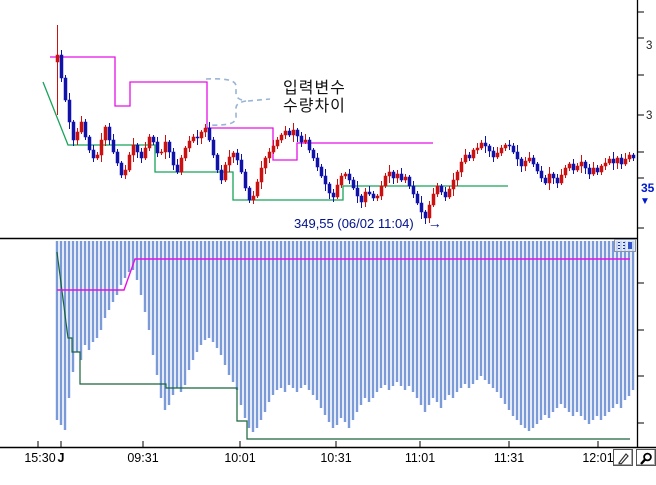  I want to click on pencil-icon, so click(623, 458).